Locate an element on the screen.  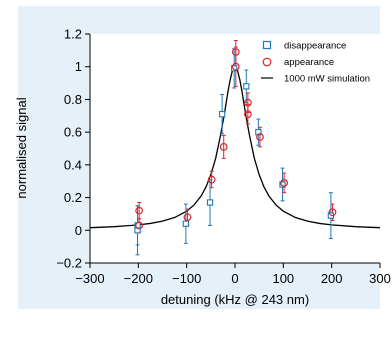
y-tick-label: 0.2 is located at coordinates (73, 197).